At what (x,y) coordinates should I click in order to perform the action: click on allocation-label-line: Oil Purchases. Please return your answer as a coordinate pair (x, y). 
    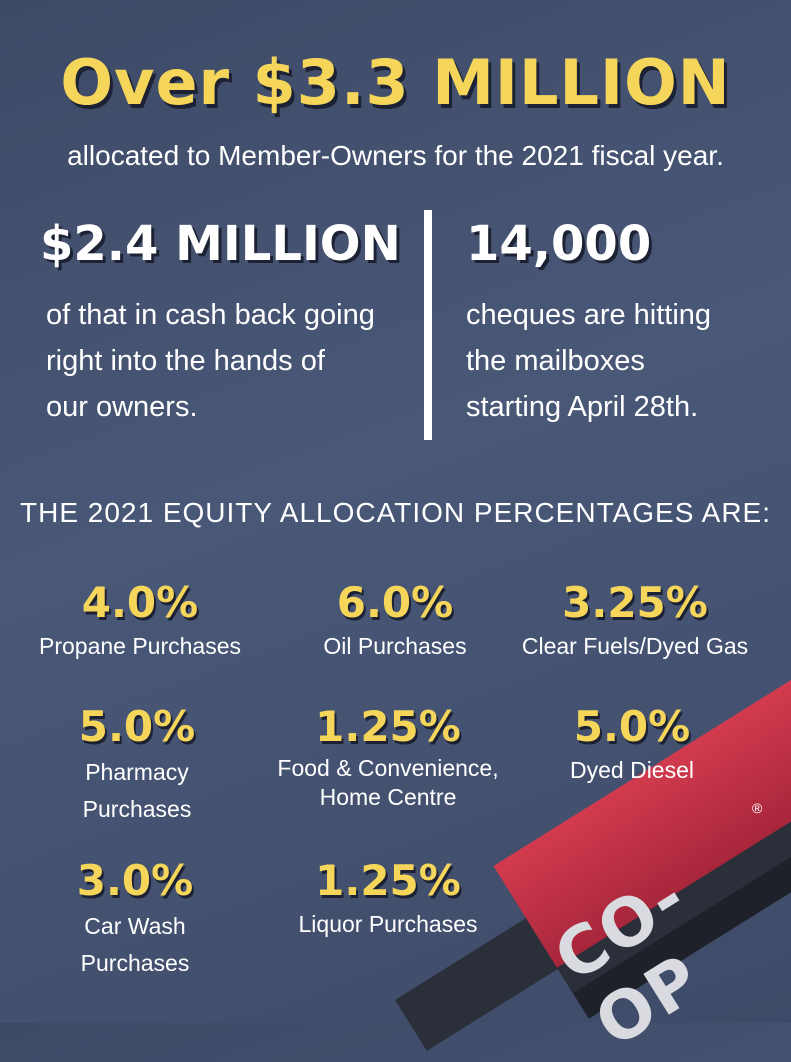
    Looking at the image, I should click on (395, 646).